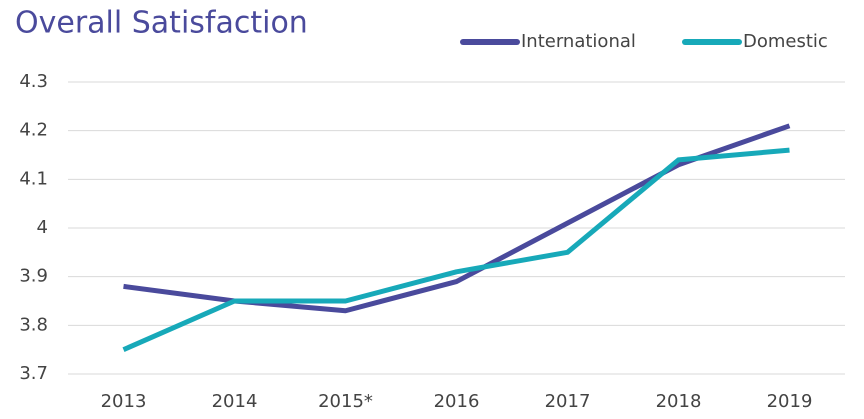 Image resolution: width=864 pixels, height=419 pixels. What do you see at coordinates (568, 401) in the screenshot?
I see `x-tick-label: 2017` at bounding box center [568, 401].